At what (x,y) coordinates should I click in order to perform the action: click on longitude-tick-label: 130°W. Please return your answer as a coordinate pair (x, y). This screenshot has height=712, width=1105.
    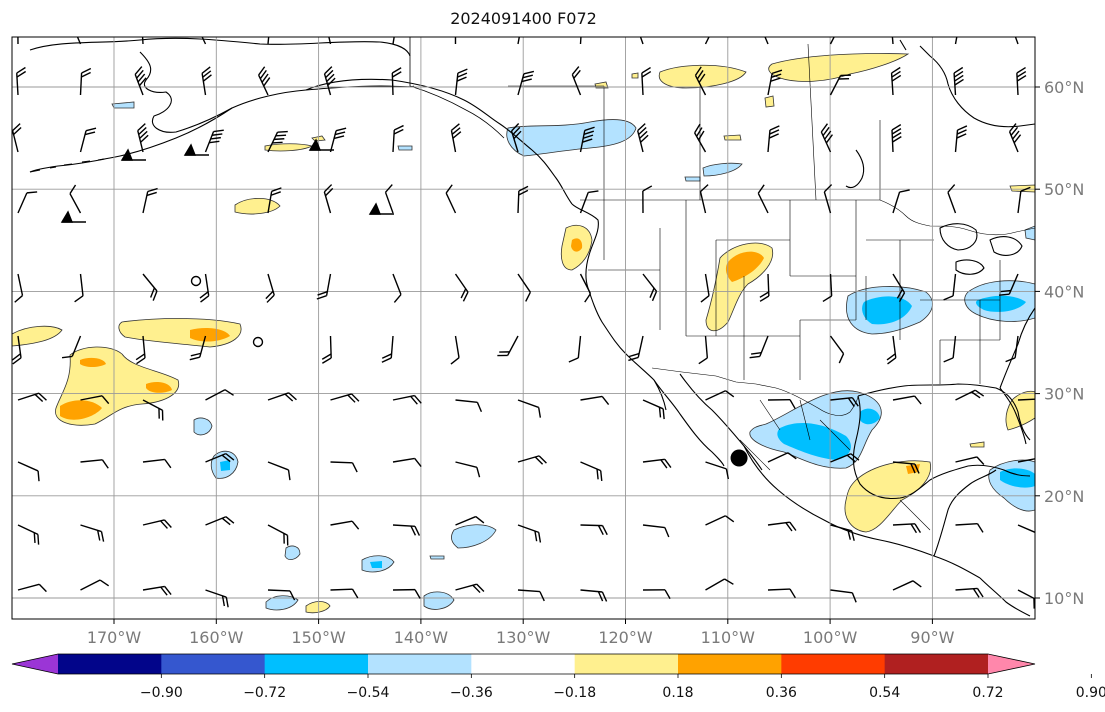
    Looking at the image, I should click on (523, 637).